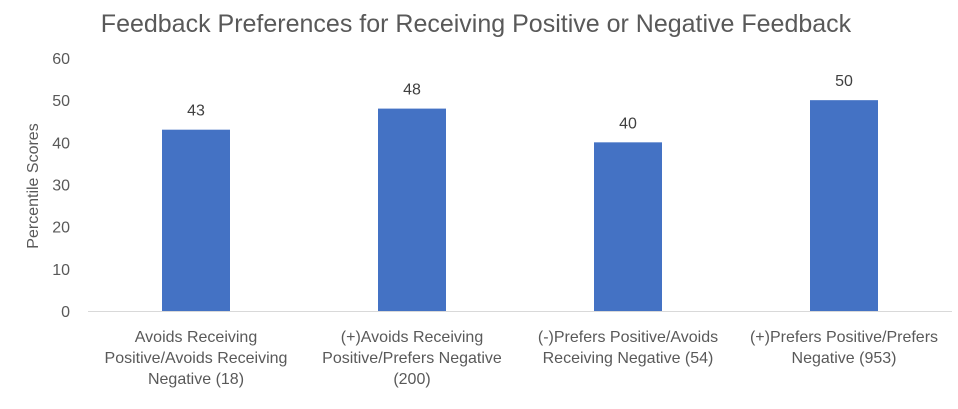  Describe the element at coordinates (196, 337) in the screenshot. I see `x-tick-label-line: Avoids Receiving` at that location.